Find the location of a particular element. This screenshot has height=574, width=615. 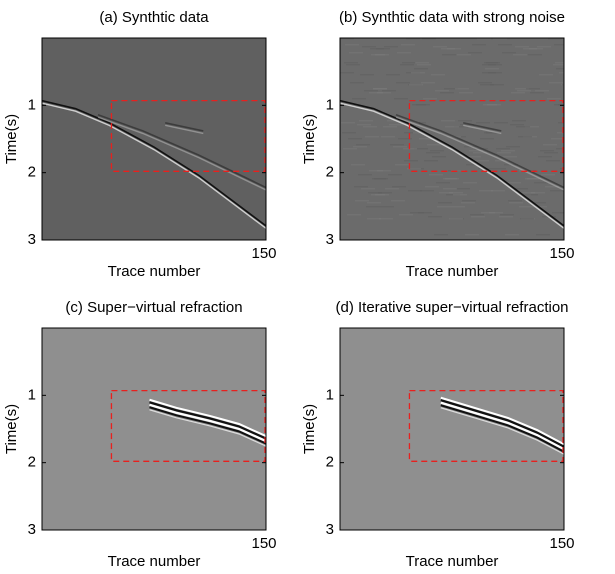

y-tick-label: 2 is located at coordinates (330, 172).